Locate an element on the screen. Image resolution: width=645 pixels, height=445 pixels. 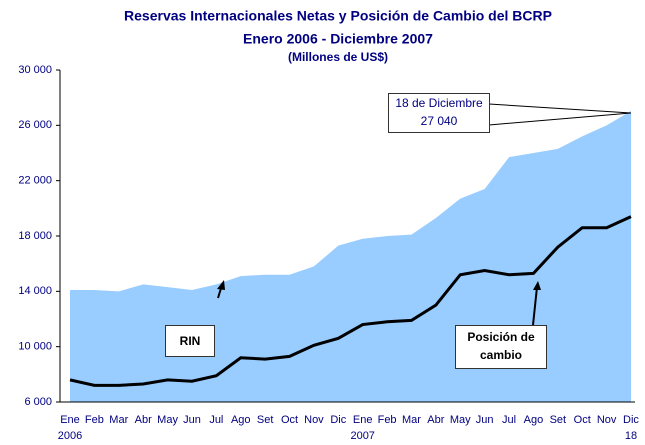
y-tick-label: 30 000 is located at coordinates (35, 70).